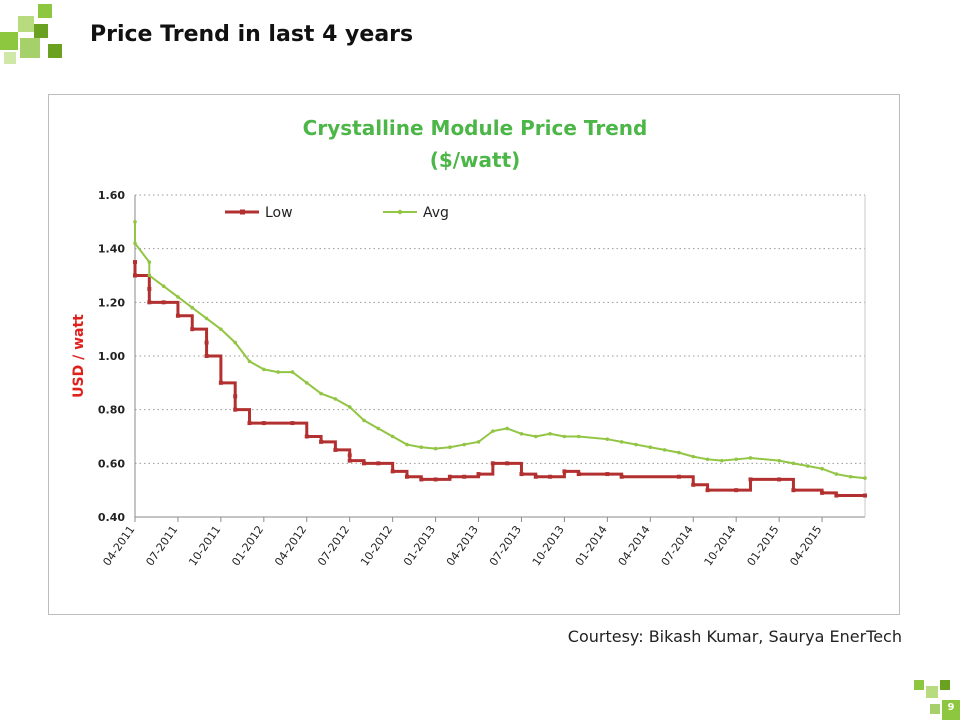 This screenshot has width=960, height=720. What do you see at coordinates (333, 545) in the screenshot?
I see `x-tick-label: 07-2012` at bounding box center [333, 545].